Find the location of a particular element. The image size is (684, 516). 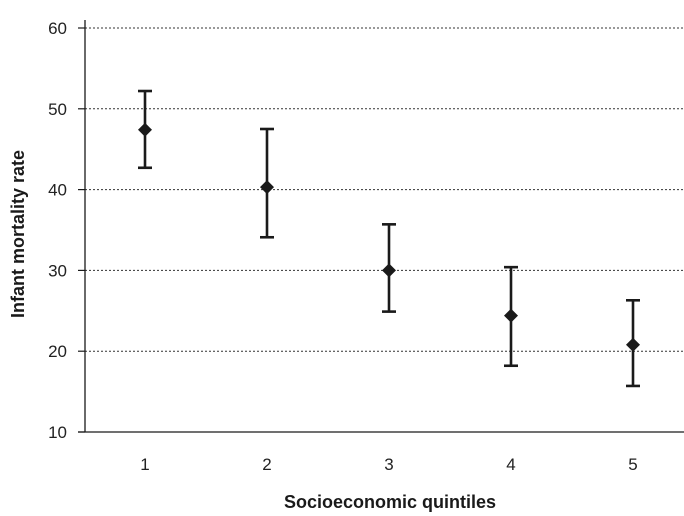

x-tick-labels: 1 2 3 4 5 is located at coordinates (388, 464).